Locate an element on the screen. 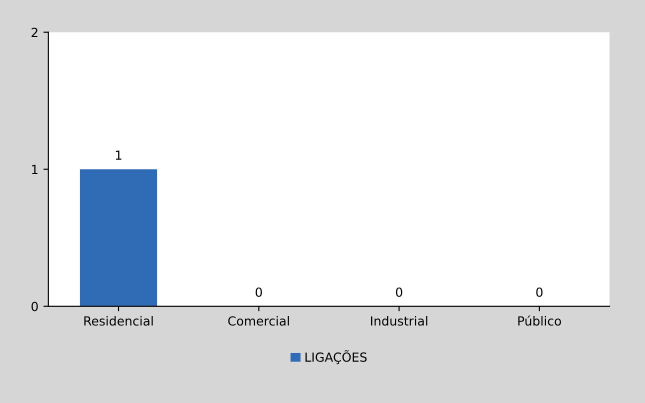 The image size is (645, 403). x-tick-label: Comercial is located at coordinates (258, 321).